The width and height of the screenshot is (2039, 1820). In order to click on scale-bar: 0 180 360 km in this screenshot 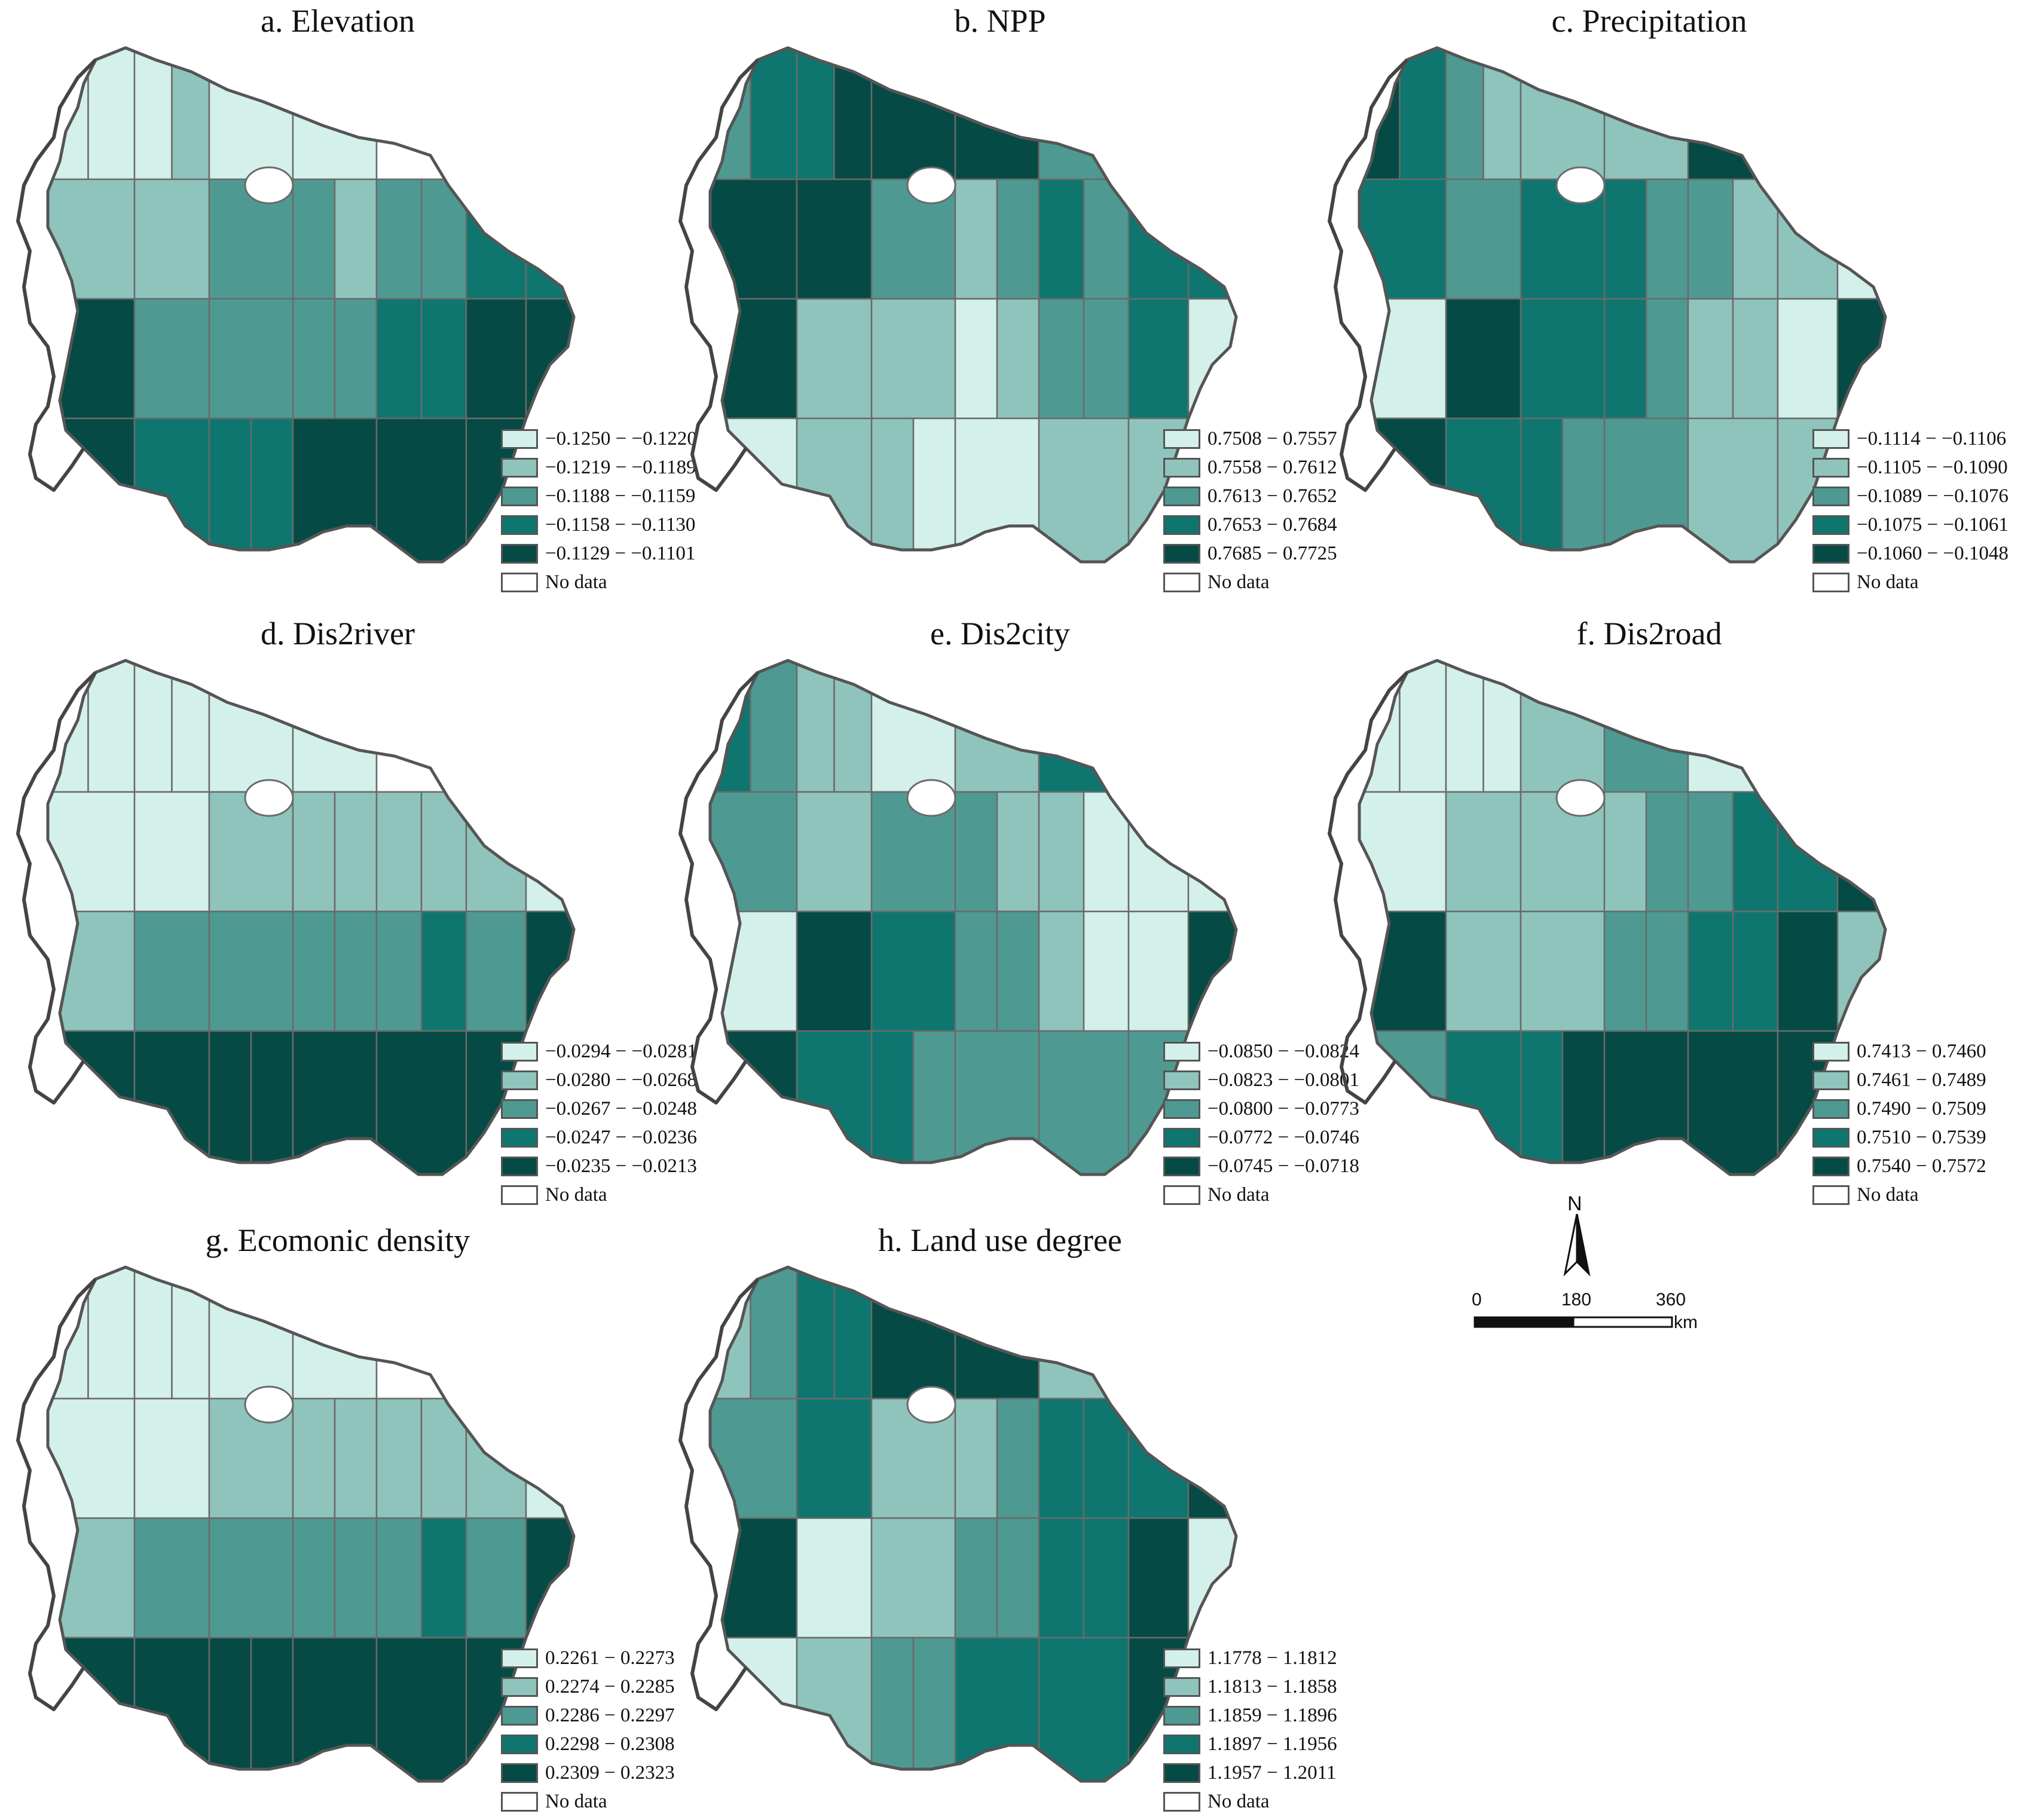, I will do `click(1584, 1318)`.